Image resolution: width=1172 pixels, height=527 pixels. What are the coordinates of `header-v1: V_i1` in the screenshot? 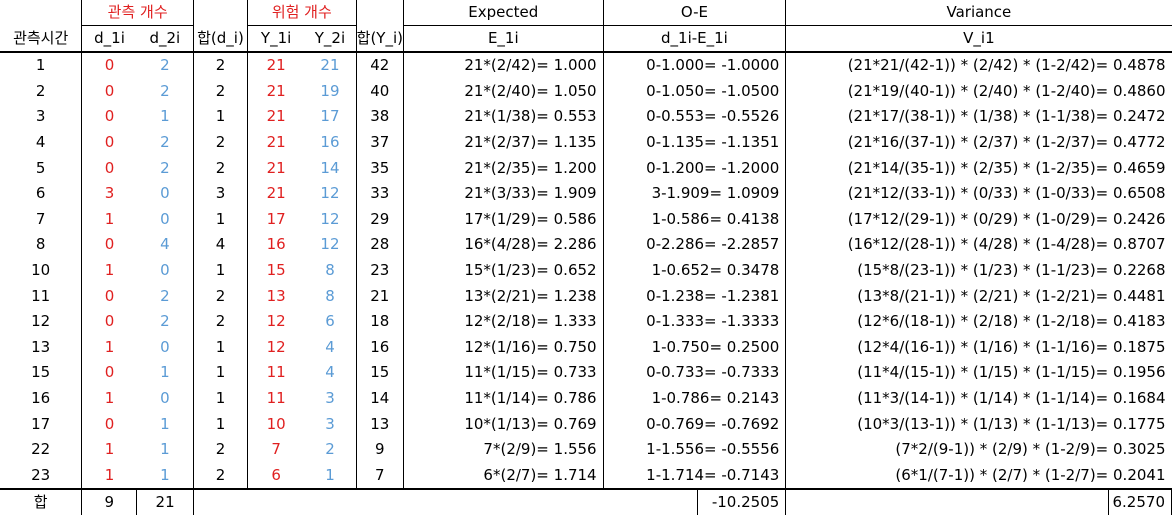 It's located at (978, 39).